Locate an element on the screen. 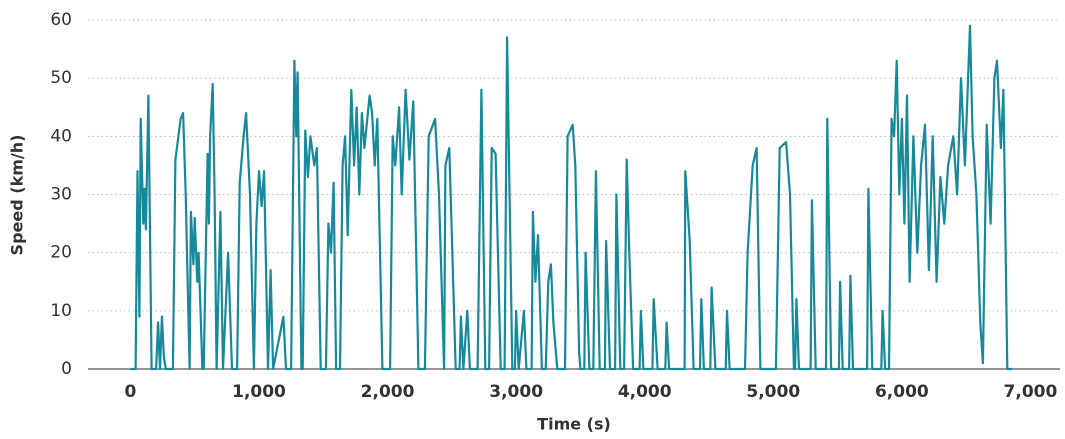 The image size is (1065, 439). x-tick-label: 3,000 is located at coordinates (516, 392).